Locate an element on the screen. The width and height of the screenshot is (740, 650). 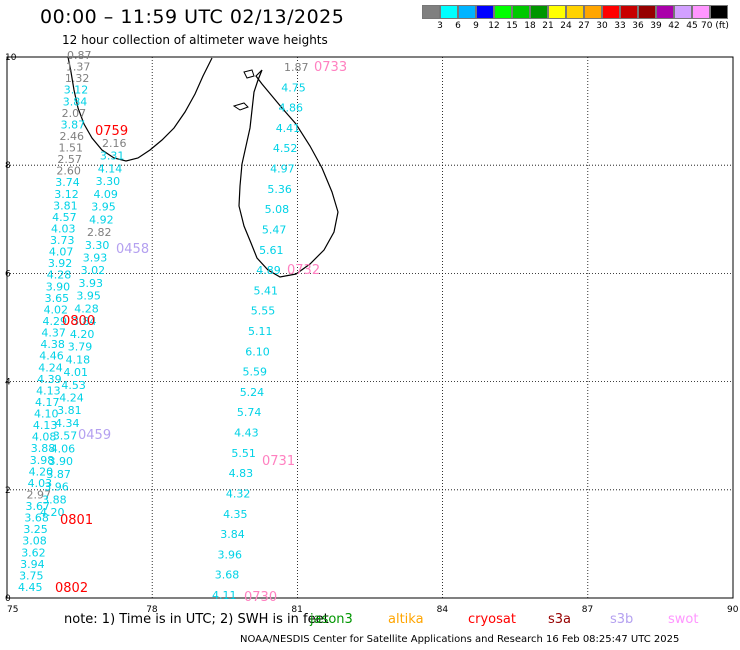
scale-label: 6 is located at coordinates (458, 26).